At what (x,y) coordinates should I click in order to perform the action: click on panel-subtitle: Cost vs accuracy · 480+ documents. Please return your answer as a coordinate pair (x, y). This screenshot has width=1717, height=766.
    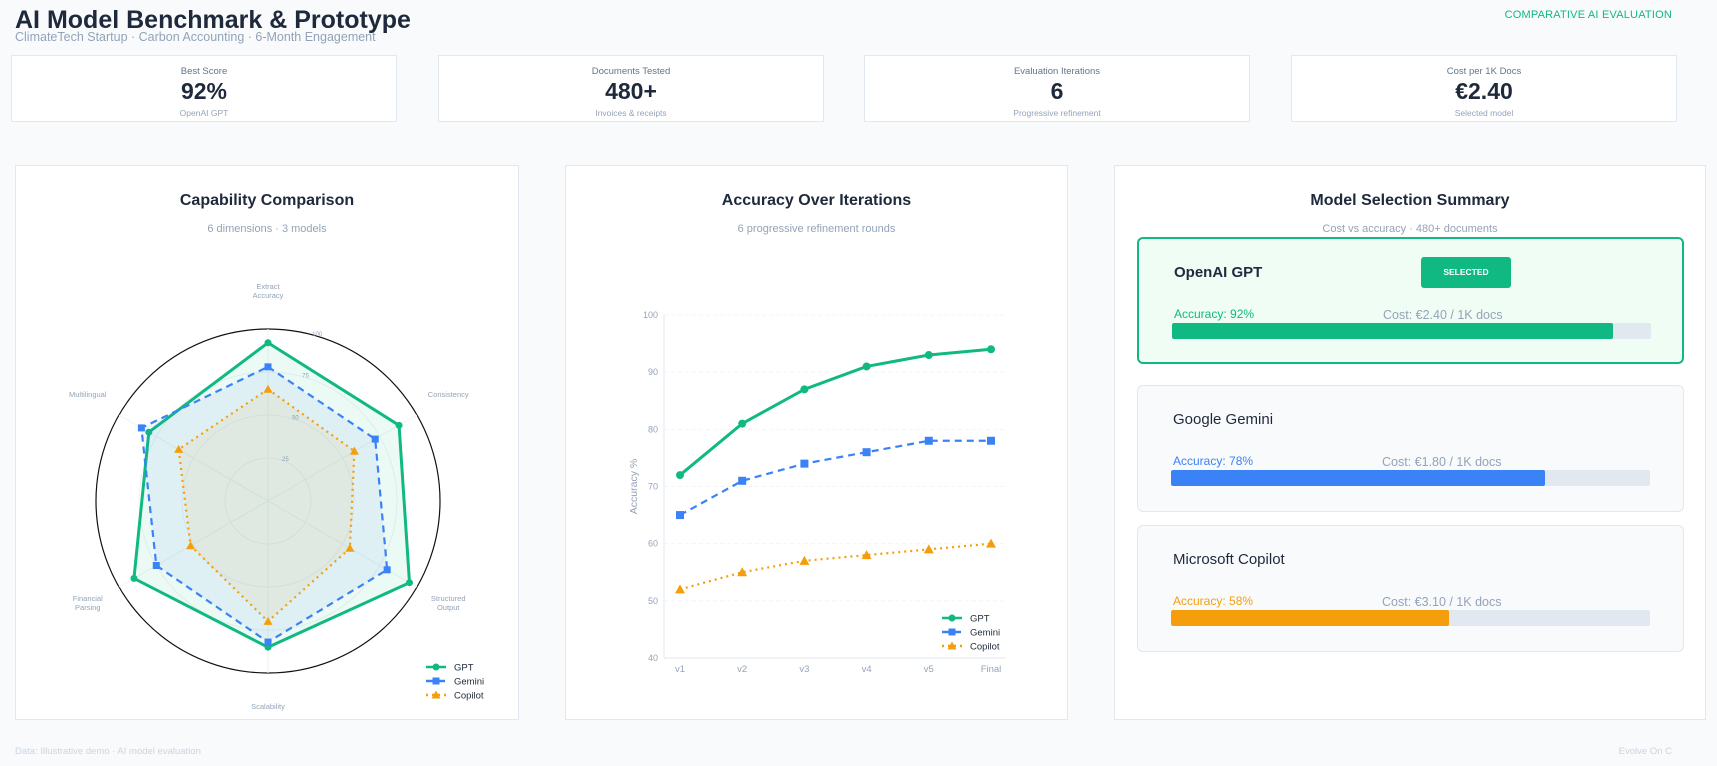
    Looking at the image, I should click on (1410, 229).